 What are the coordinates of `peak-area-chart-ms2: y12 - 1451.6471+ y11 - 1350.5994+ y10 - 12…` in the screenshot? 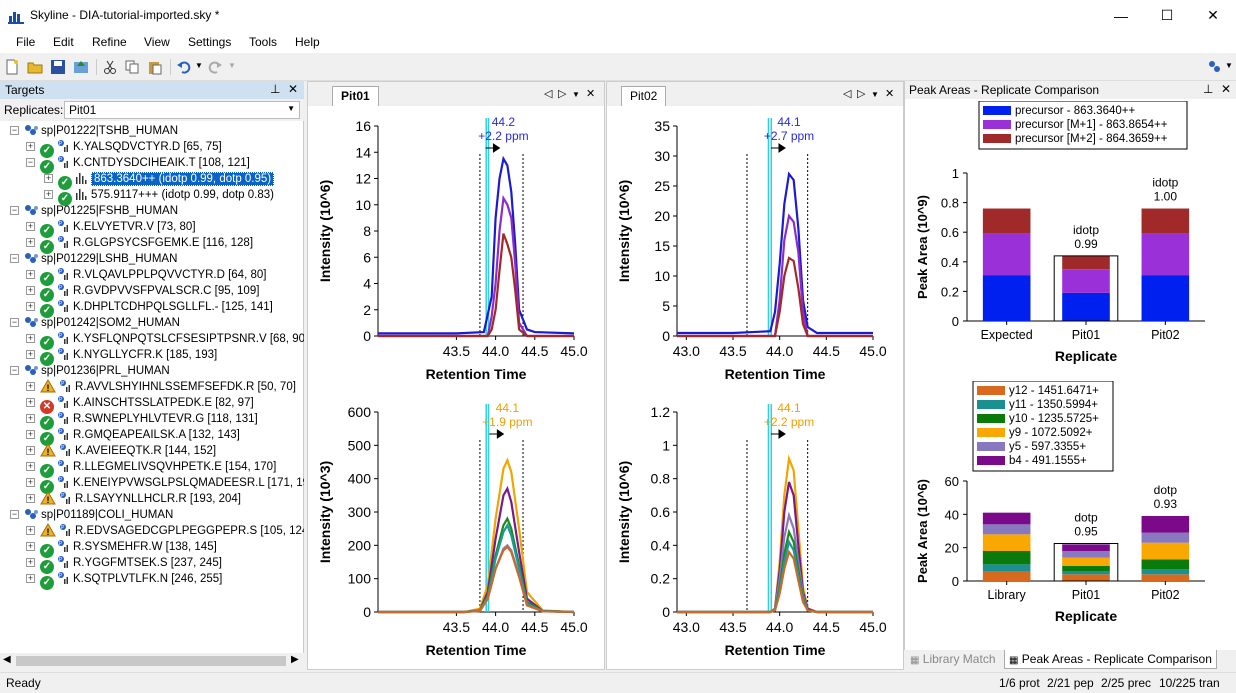 It's located at (1070, 506).